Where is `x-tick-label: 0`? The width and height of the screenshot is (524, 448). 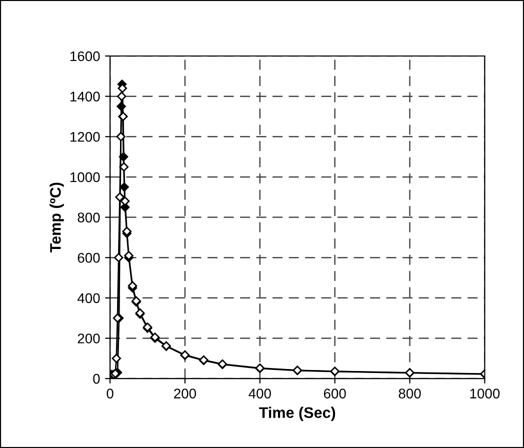 x-tick-label: 0 is located at coordinates (110, 393).